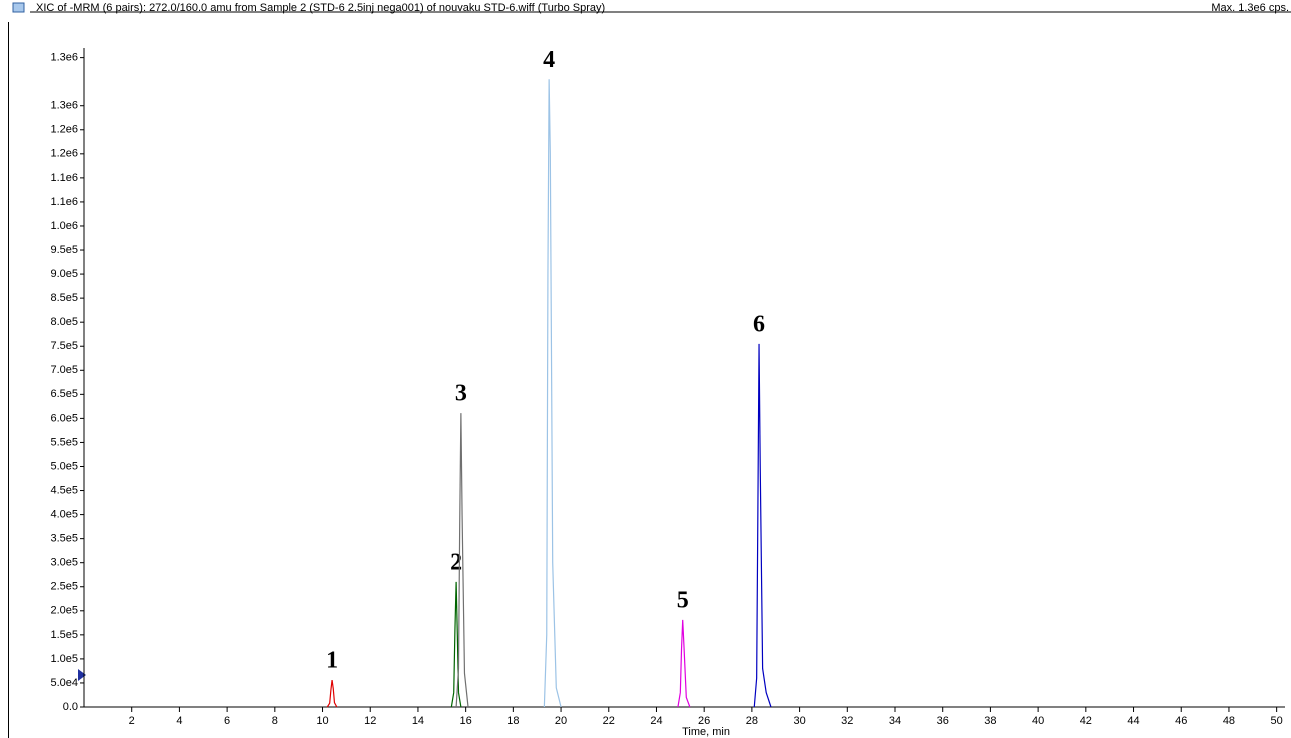 This screenshot has height=738, width=1291. I want to click on y-tick-label: 0.0, so click(70, 707).